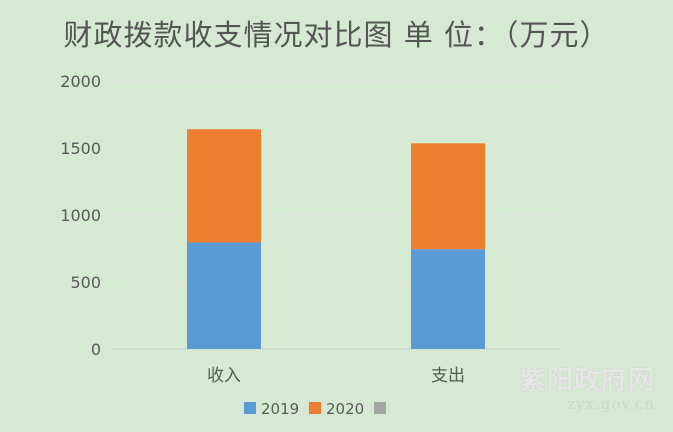  What do you see at coordinates (96, 349) in the screenshot?
I see `y-tick-label: 0` at bounding box center [96, 349].